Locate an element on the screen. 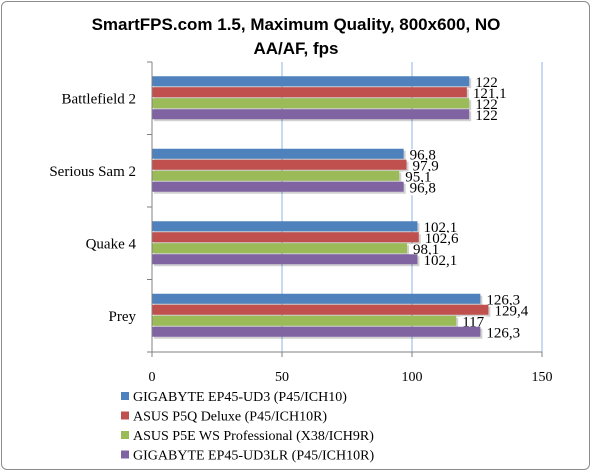  data-label: 121,1 is located at coordinates (490, 94).